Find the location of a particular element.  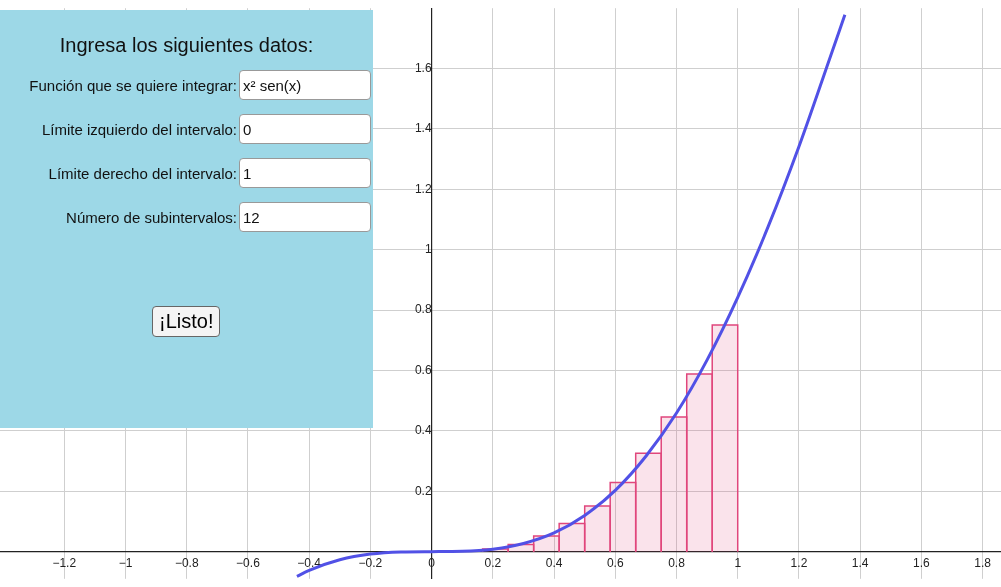

button: ¡Listo! is located at coordinates (186, 321).